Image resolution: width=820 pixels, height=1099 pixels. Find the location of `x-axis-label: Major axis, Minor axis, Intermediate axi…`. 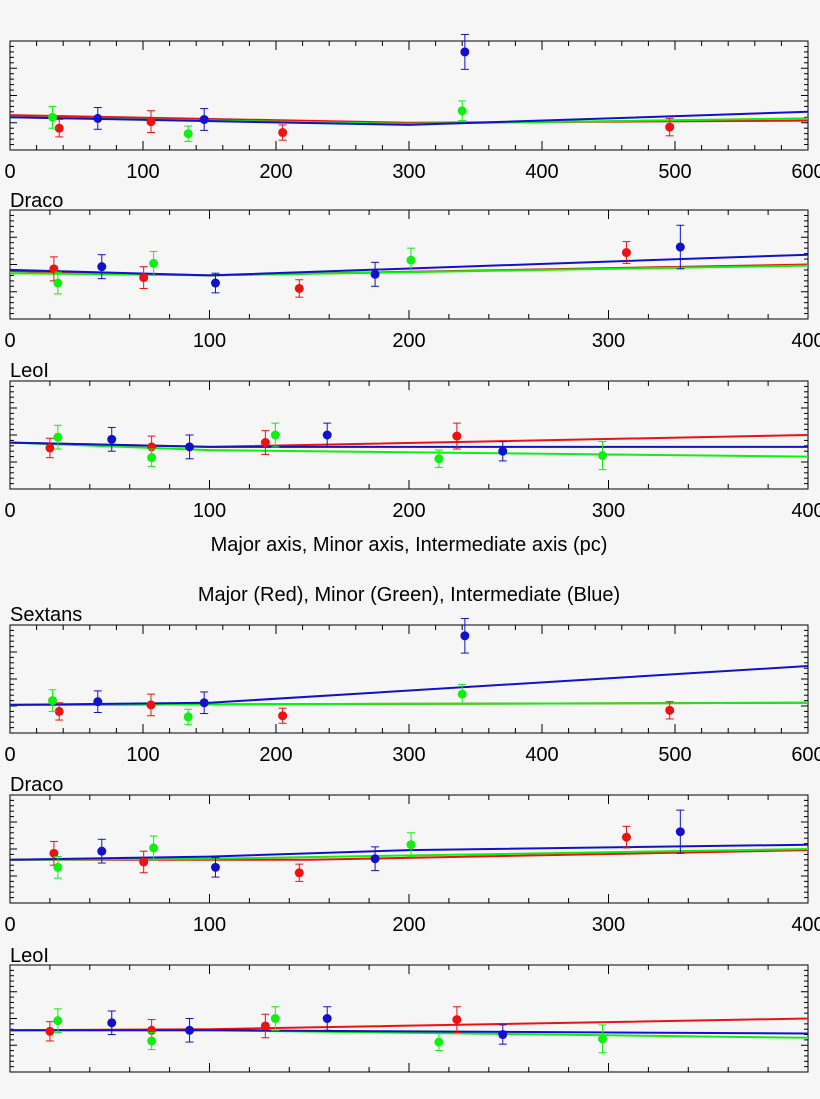

x-axis-label: Major axis, Minor axis, Intermediate axi… is located at coordinates (409, 545).